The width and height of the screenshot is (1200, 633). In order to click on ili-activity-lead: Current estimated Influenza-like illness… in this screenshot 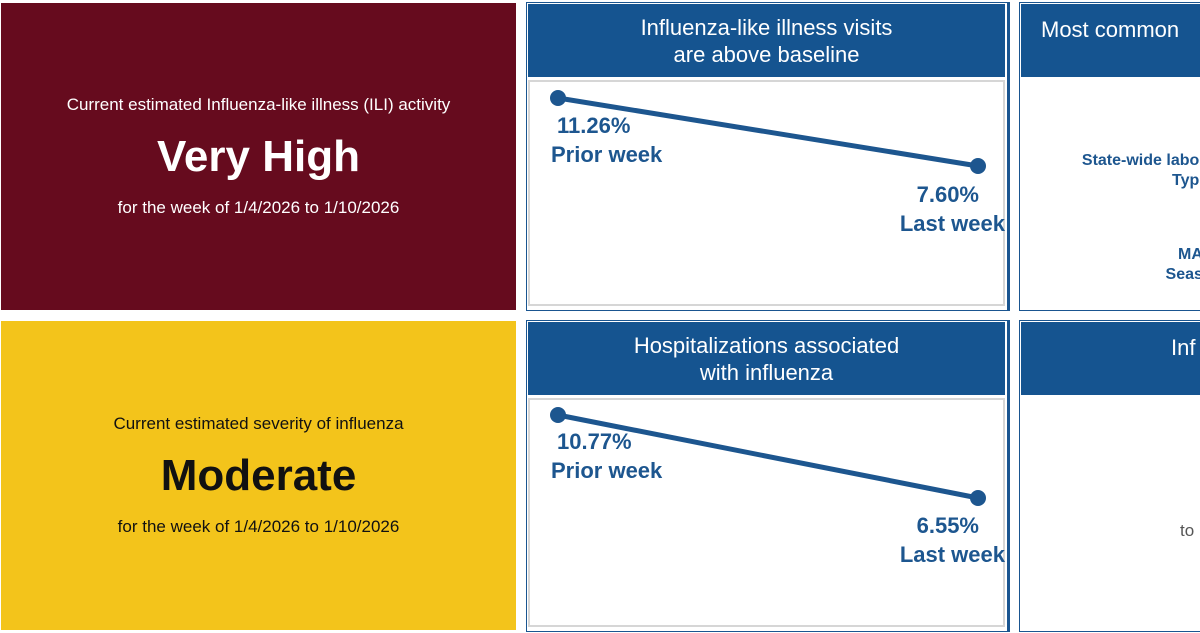, I will do `click(258, 105)`.